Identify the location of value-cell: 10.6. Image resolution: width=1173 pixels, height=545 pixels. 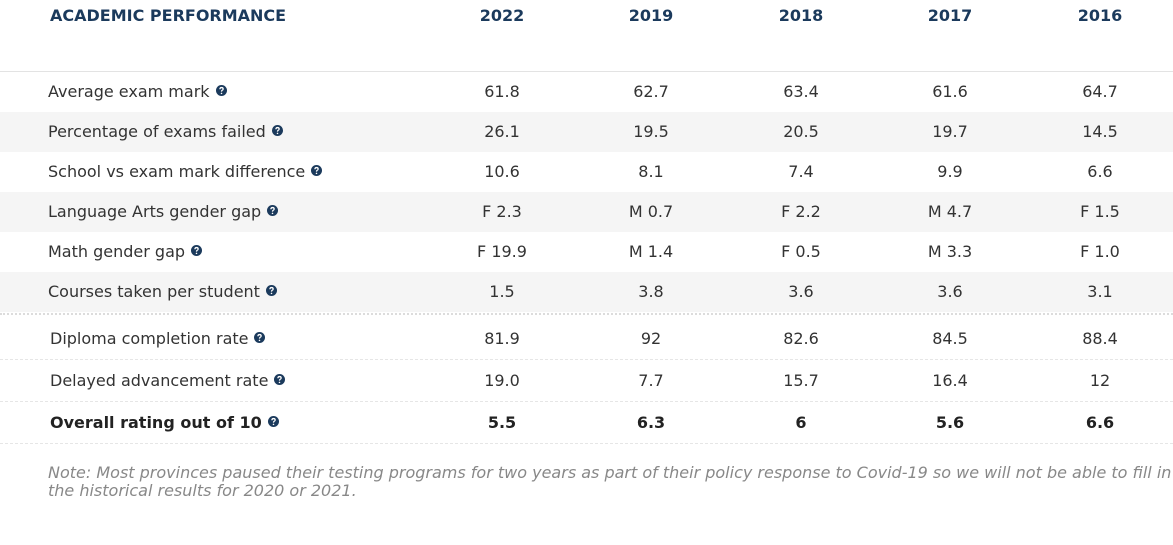
(502, 171).